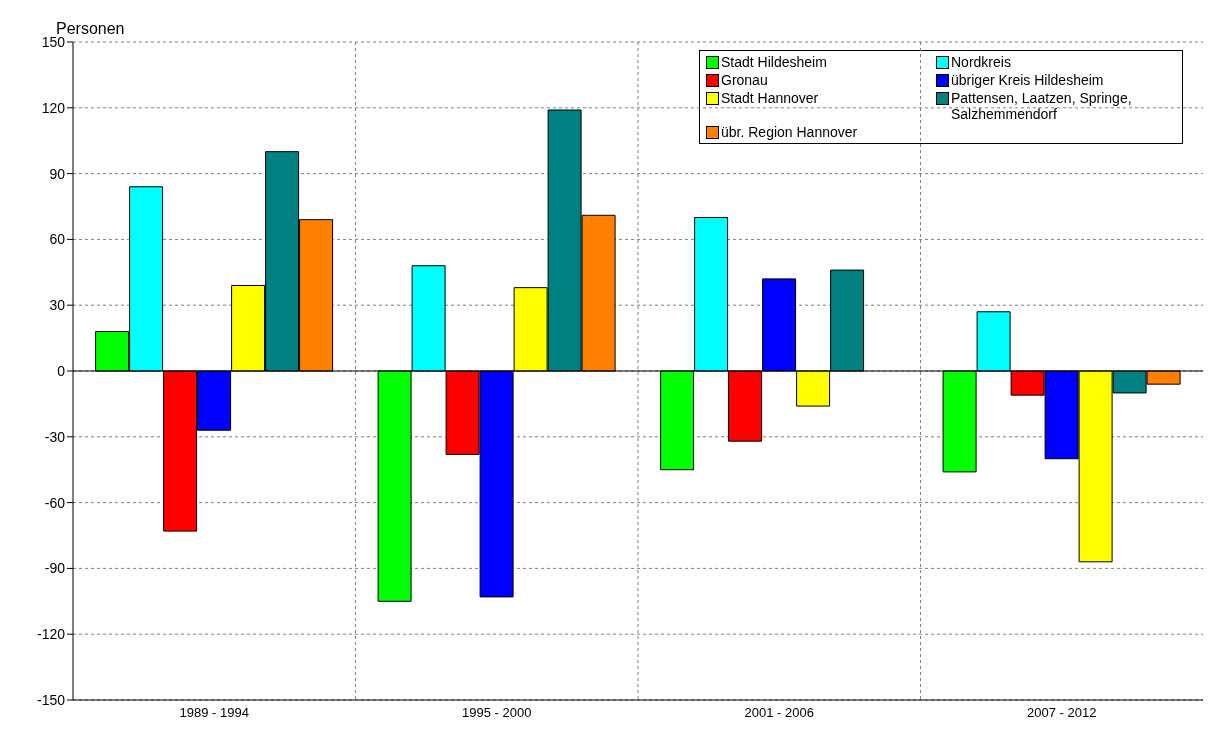 The image size is (1223, 746). Describe the element at coordinates (61, 370) in the screenshot. I see `y-tick-label: 0` at that location.